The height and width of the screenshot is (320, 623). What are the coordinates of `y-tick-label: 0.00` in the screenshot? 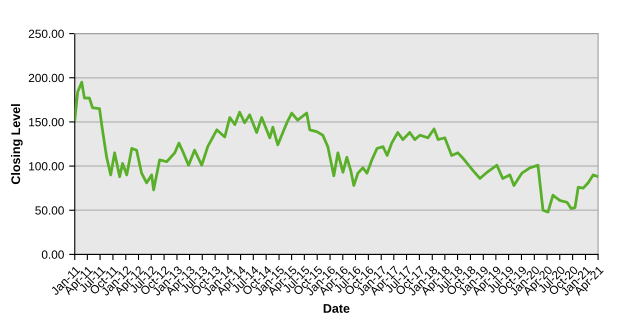 It's located at (53, 254).